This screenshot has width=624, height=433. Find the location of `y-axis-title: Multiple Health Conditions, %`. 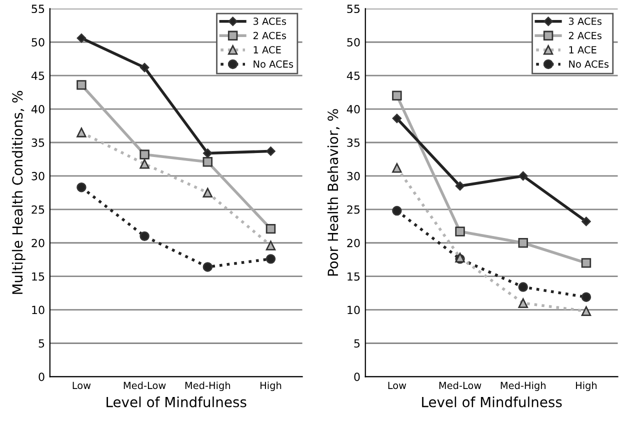

y-axis-title: Multiple Health Conditions, % is located at coordinates (19, 192).